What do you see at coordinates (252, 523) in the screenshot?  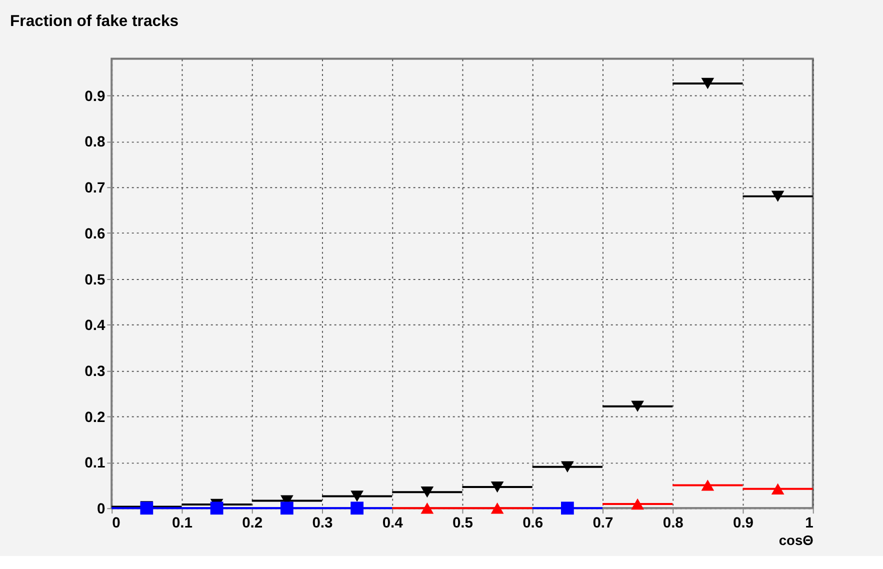 I see `x-tick-label: 0.2` at bounding box center [252, 523].